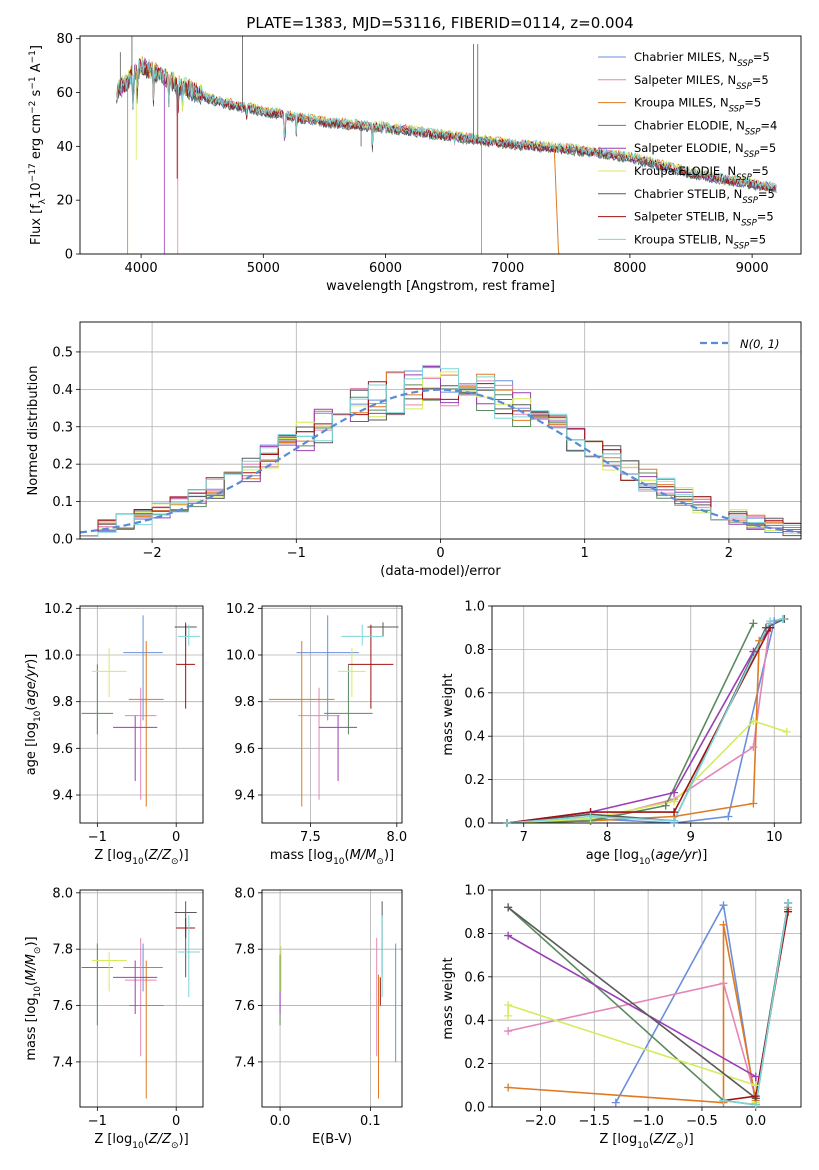  I want to click on y-tick-label: 0.4, so click(62, 390).